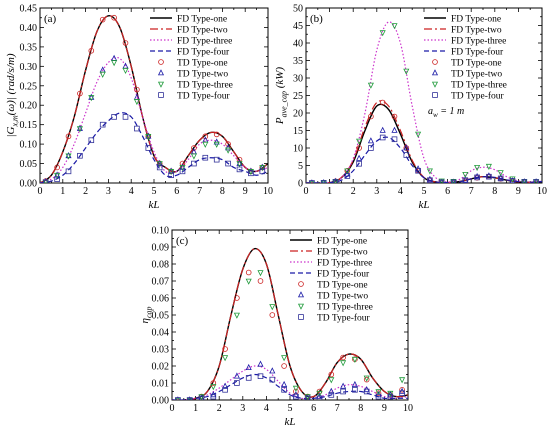  What do you see at coordinates (62, 191) in the screenshot?
I see `x-tick-label: 1` at bounding box center [62, 191].